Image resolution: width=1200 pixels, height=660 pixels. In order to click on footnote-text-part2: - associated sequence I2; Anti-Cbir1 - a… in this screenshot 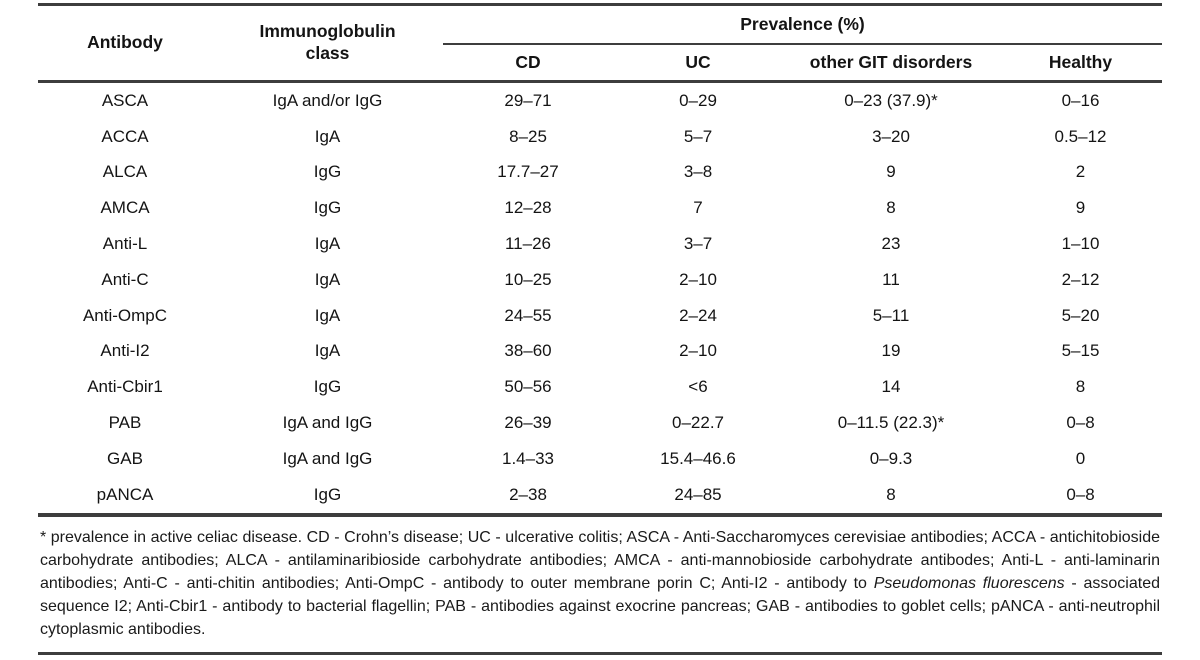, I will do `click(600, 606)`.